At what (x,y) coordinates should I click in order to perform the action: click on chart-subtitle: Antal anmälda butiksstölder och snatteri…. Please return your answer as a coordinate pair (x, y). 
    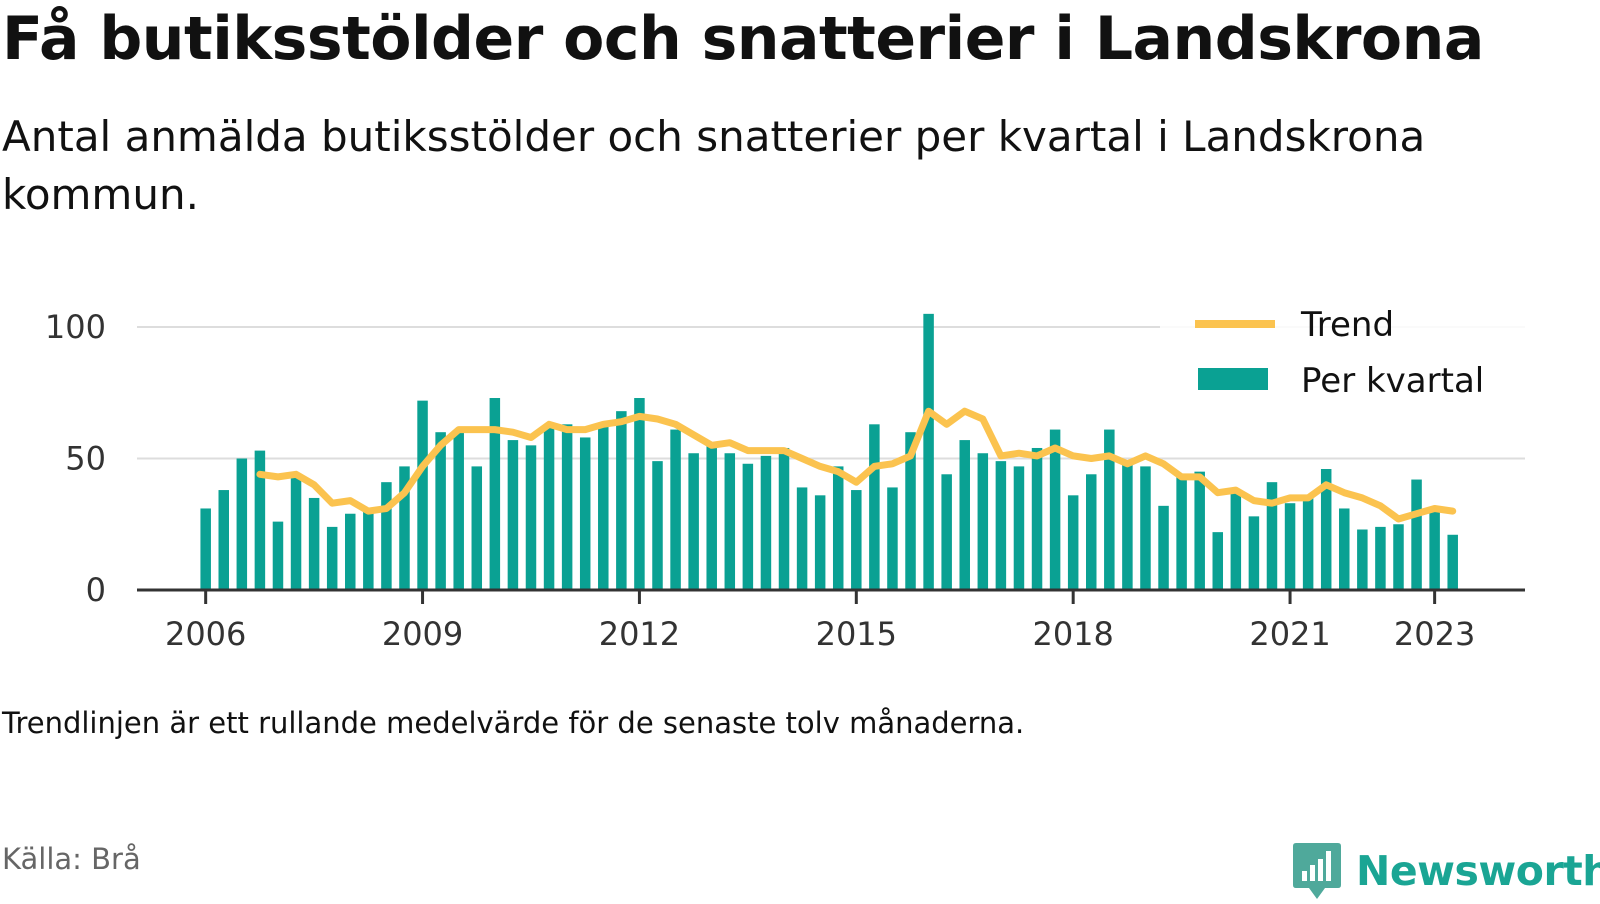
    Looking at the image, I should click on (714, 165).